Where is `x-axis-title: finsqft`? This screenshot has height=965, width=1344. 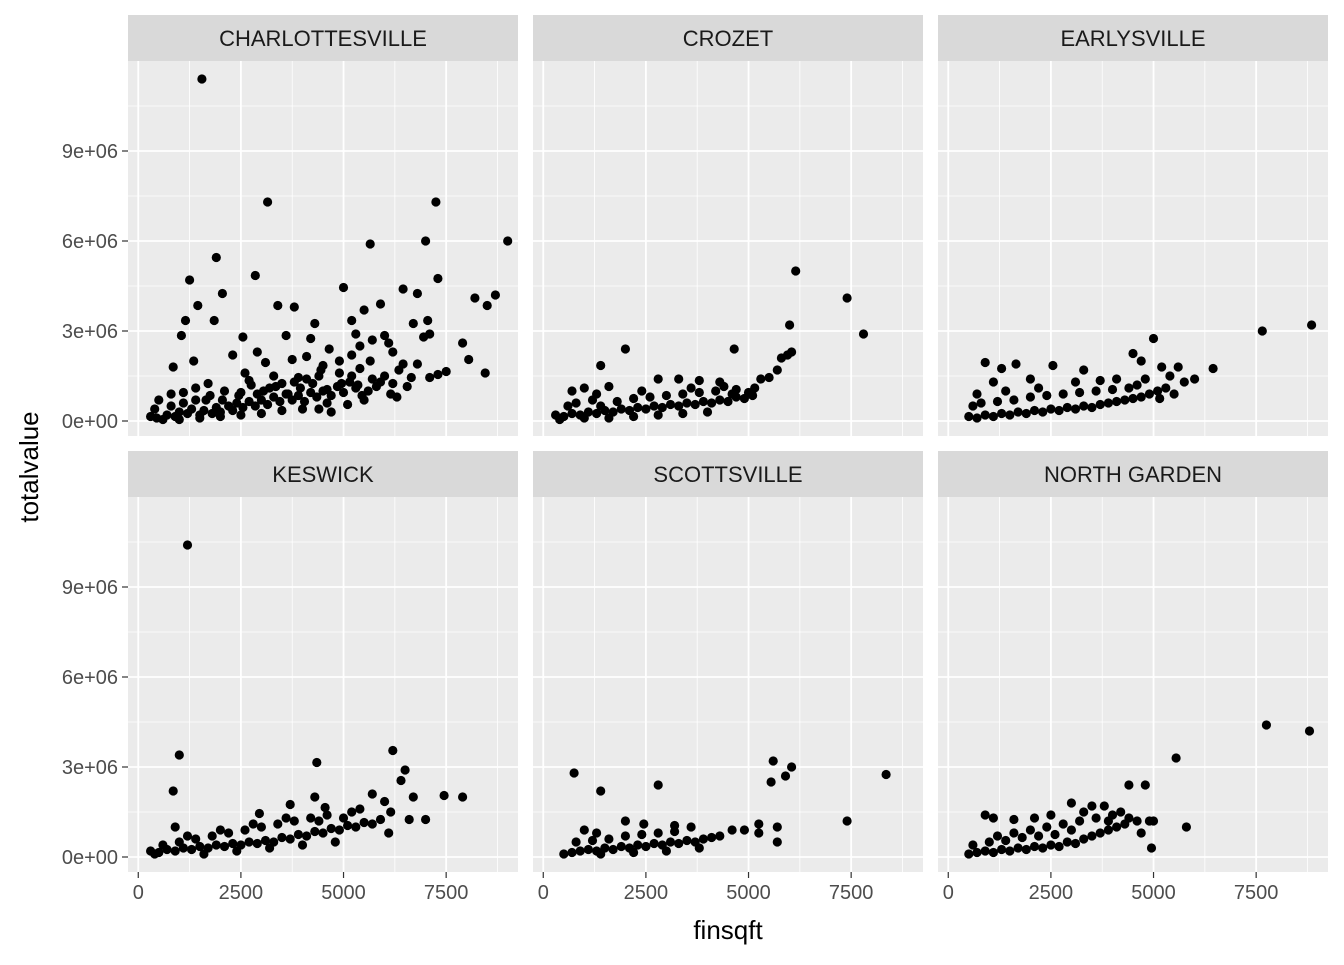
x-axis-title: finsqft is located at coordinates (728, 930).